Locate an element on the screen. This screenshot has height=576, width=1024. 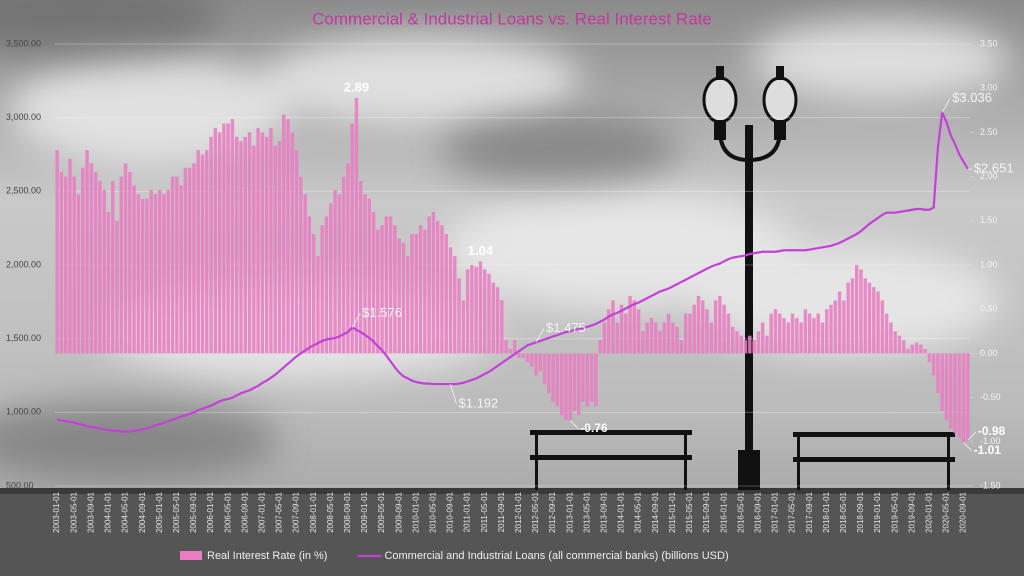
x-tick-label: 2016-09-01 is located at coordinates (757, 511).